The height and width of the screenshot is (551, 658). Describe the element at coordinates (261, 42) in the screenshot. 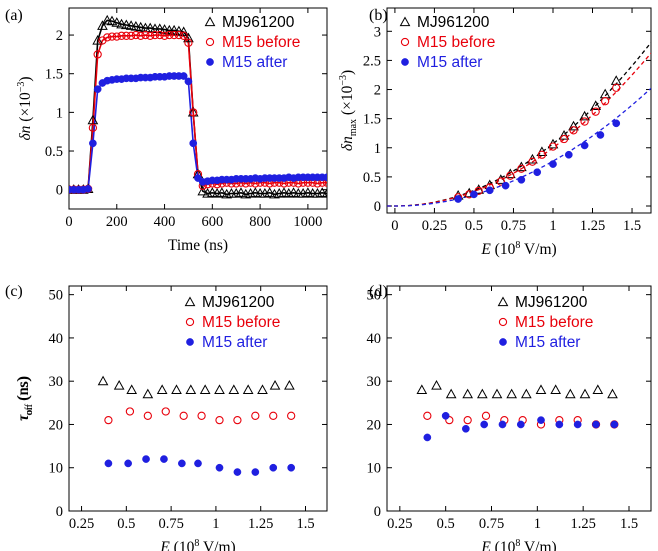

I see `legend-entry: M15 before` at that location.